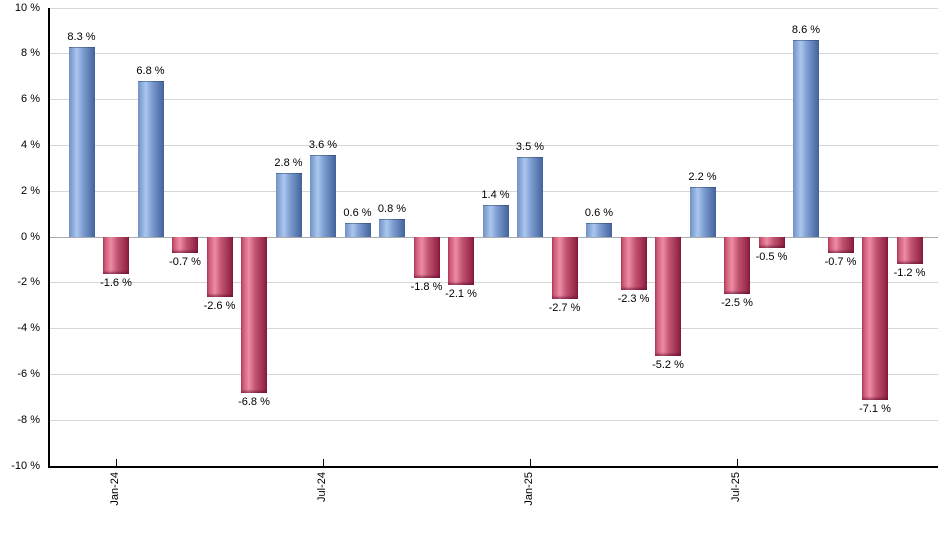 Image resolution: width=940 pixels, height=550 pixels. I want to click on x-tick-label: Jul-25, so click(736, 487).